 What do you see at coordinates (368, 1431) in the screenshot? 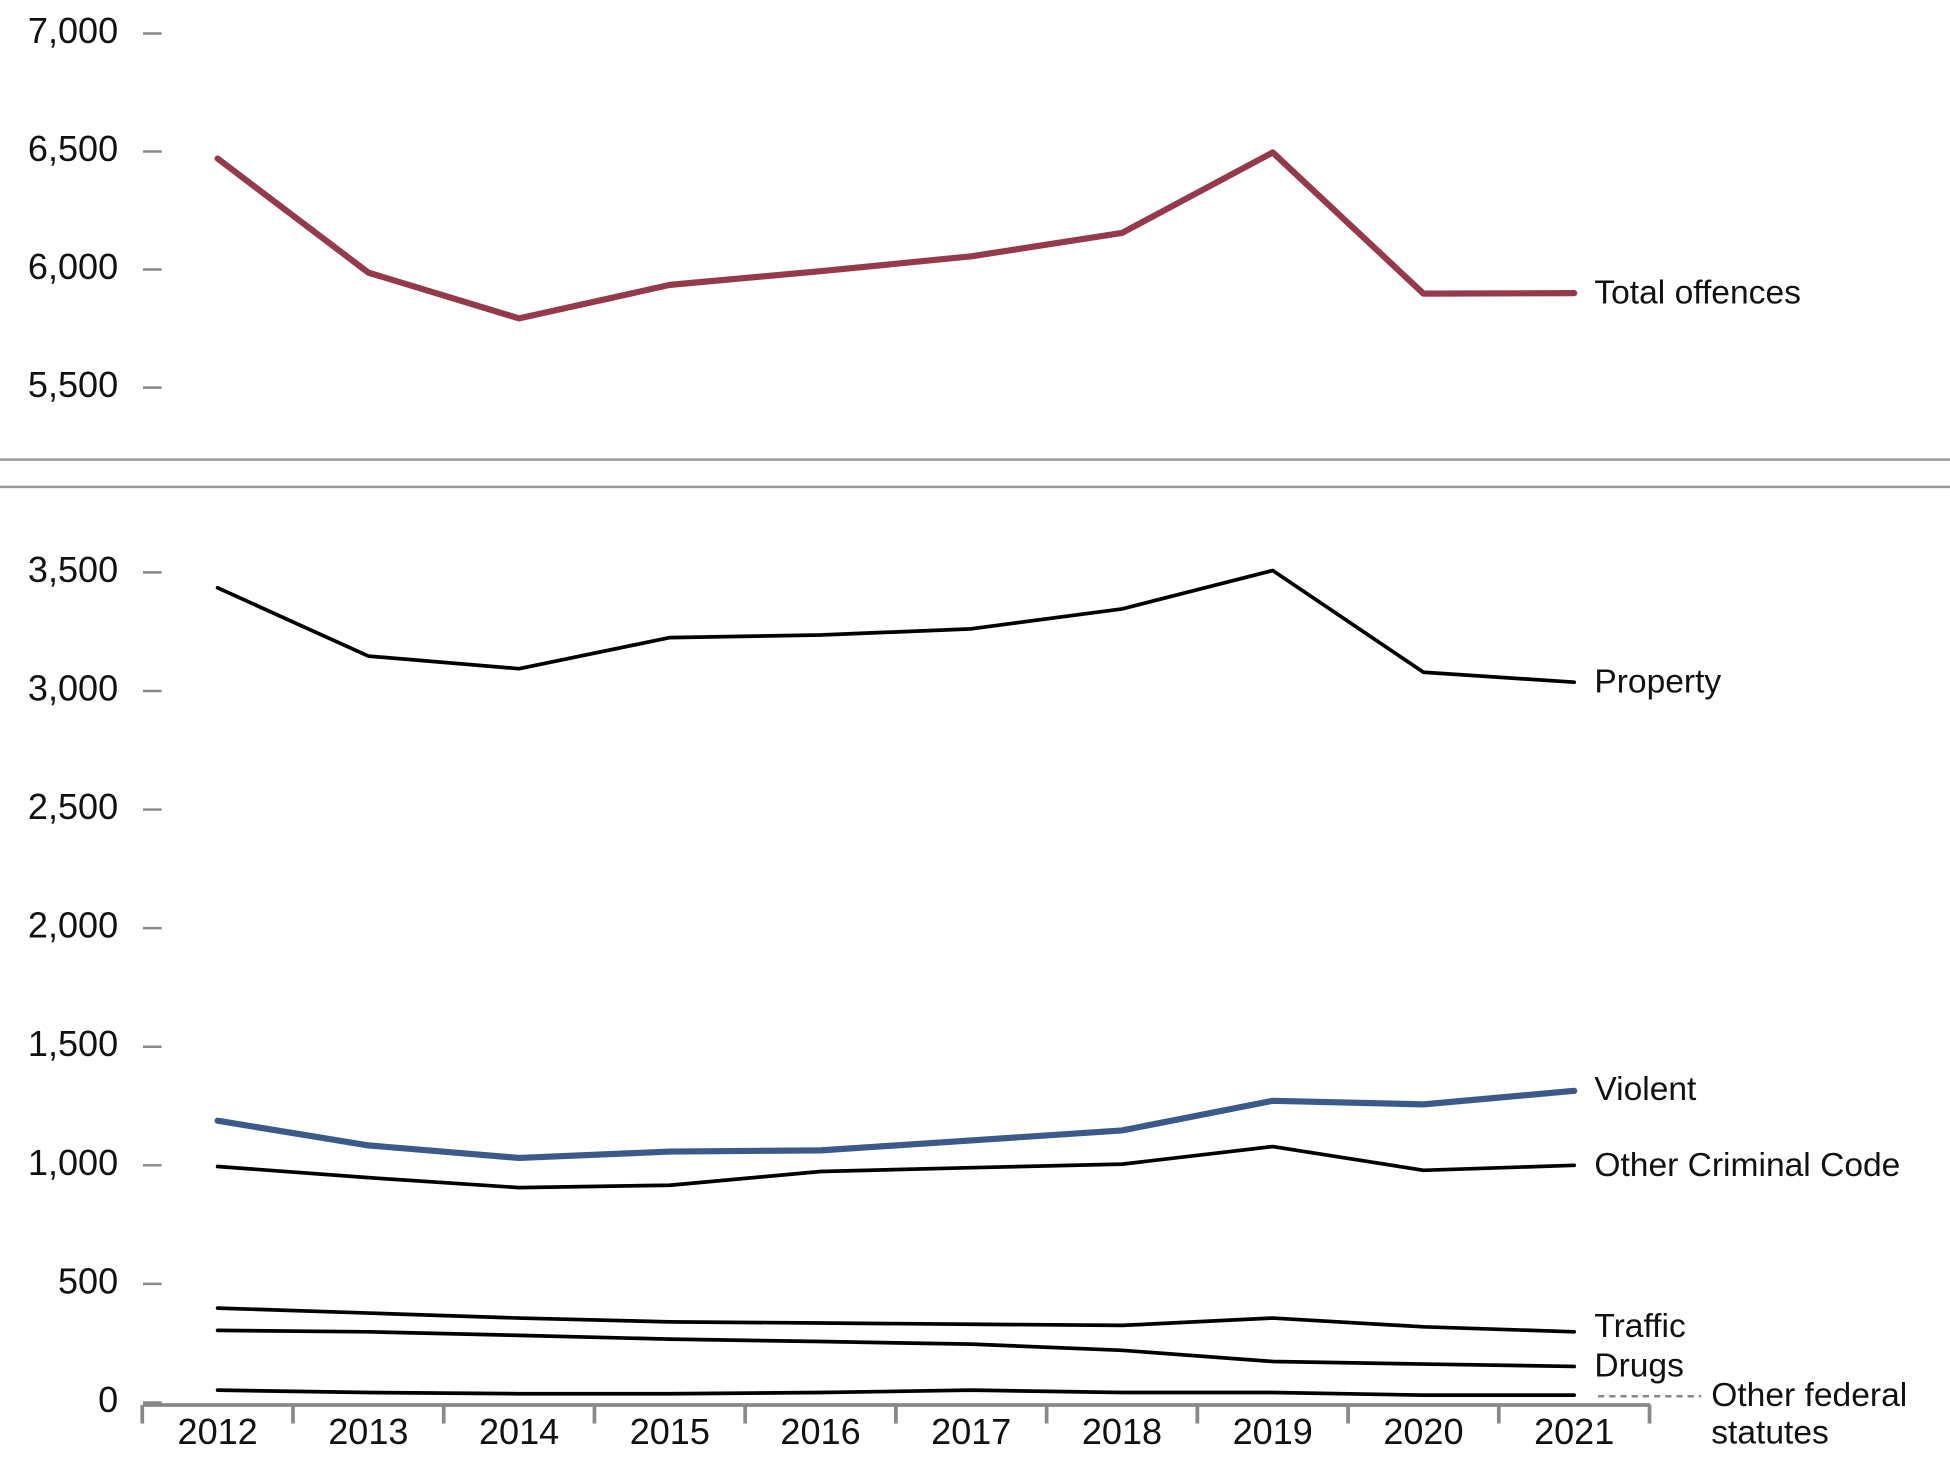
I see `x-tick-label: 2013` at bounding box center [368, 1431].